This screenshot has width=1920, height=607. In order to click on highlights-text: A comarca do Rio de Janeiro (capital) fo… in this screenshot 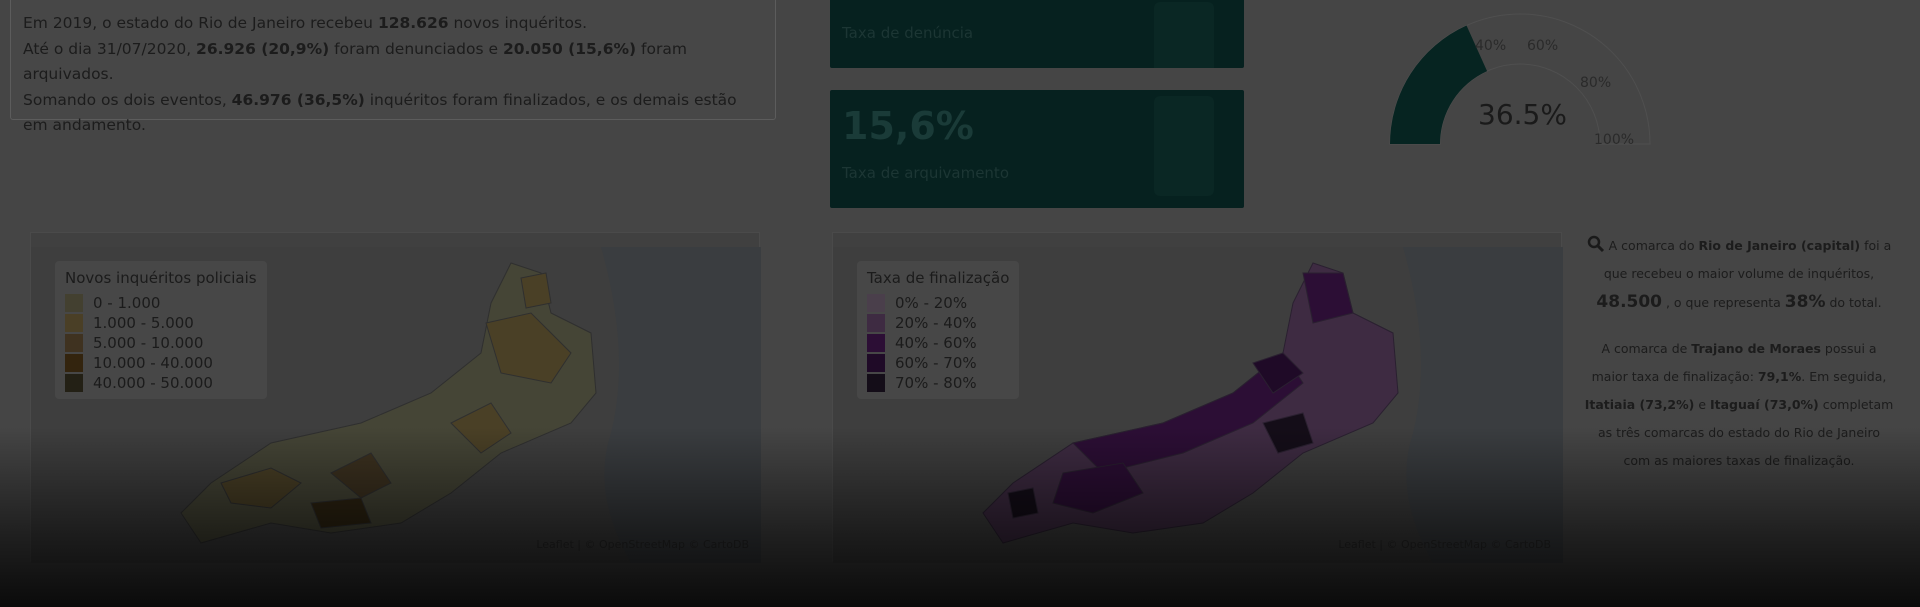, I will do `click(1739, 362)`.